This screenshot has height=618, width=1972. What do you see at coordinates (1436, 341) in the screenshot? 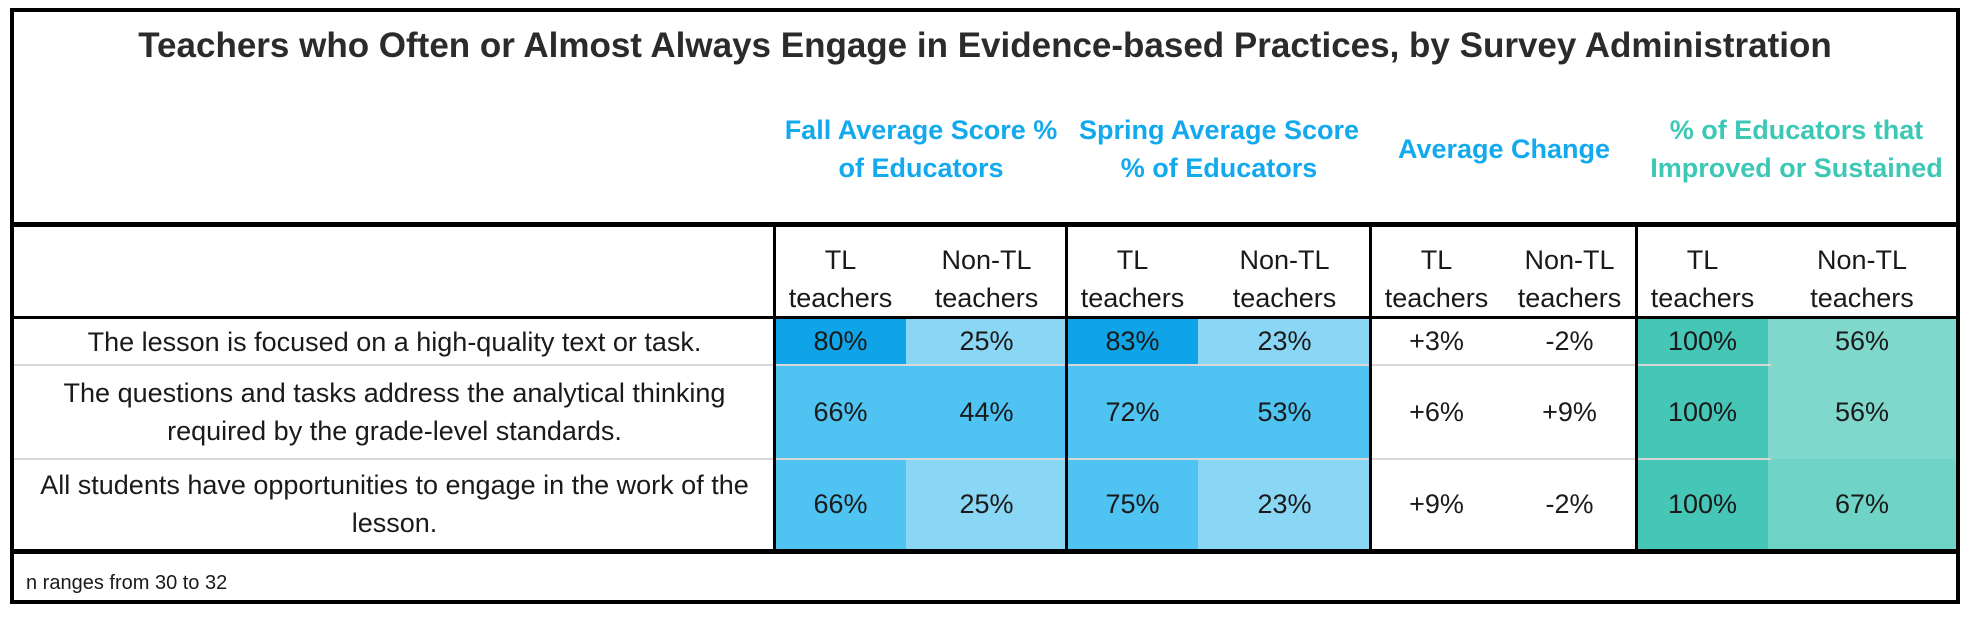
I see `table-cell: +3%` at bounding box center [1436, 341].